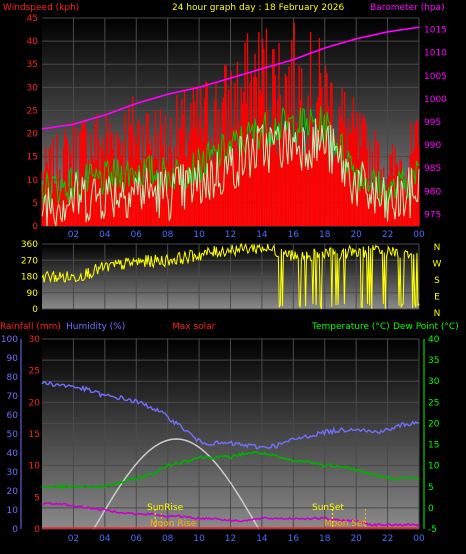  Describe the element at coordinates (434, 424) in the screenshot. I see `temperature-y-tick-label: 20` at that location.